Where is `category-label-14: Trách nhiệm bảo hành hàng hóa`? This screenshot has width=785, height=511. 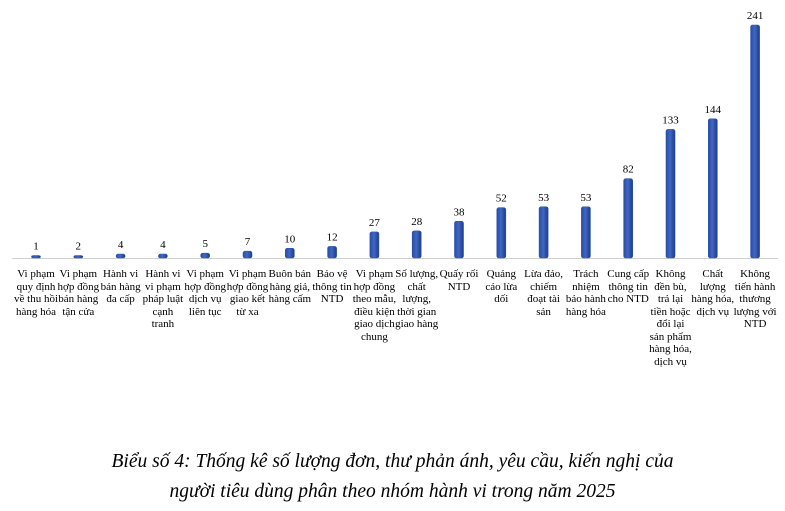
category-label-14: Trách nhiệm bảo hành hàng hóa is located at coordinates (585, 293).